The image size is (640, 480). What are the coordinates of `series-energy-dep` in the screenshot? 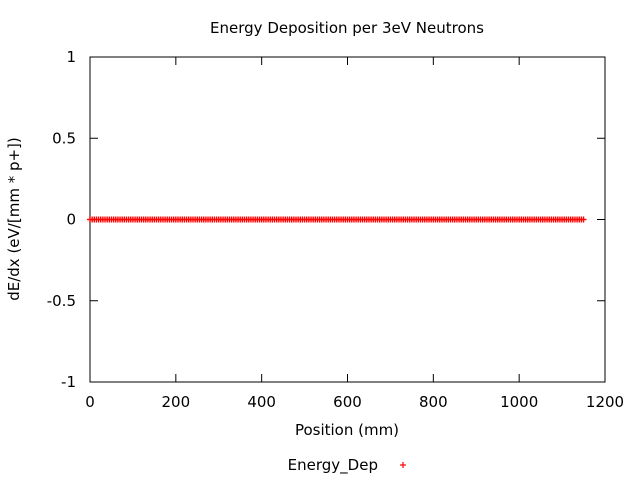 It's located at (337, 219).